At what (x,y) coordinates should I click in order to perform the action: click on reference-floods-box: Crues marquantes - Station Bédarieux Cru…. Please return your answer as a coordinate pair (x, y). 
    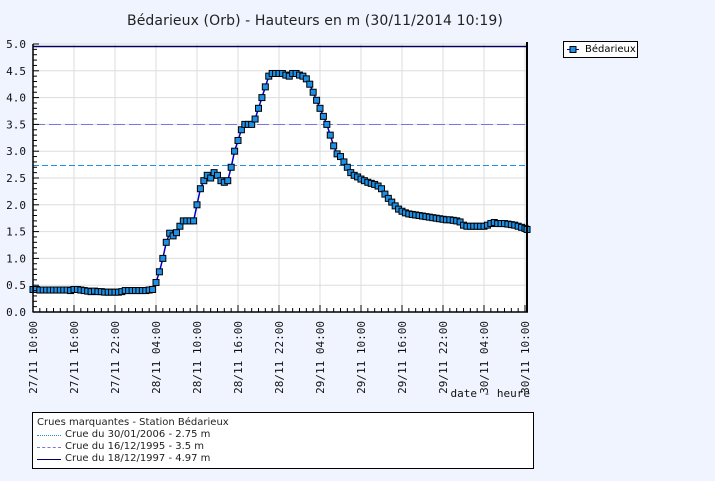
    Looking at the image, I should click on (283, 440).